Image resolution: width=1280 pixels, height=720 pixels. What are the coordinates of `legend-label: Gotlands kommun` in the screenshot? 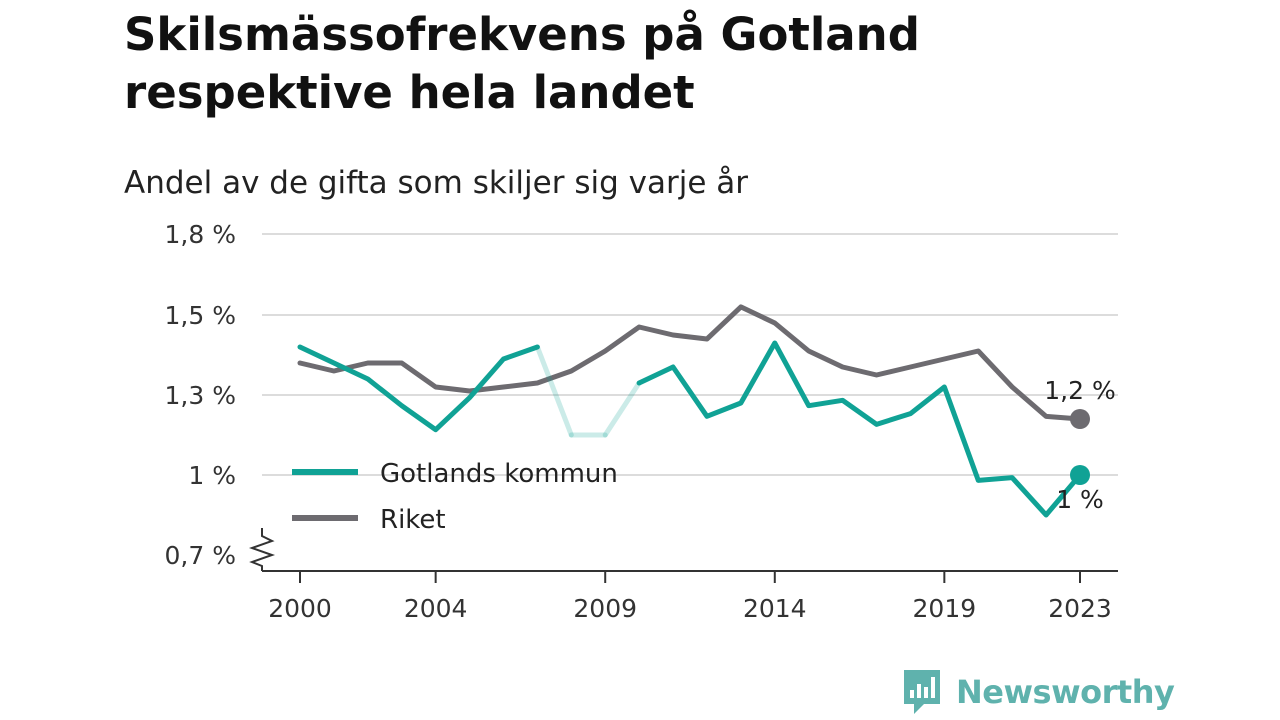 It's located at (499, 474).